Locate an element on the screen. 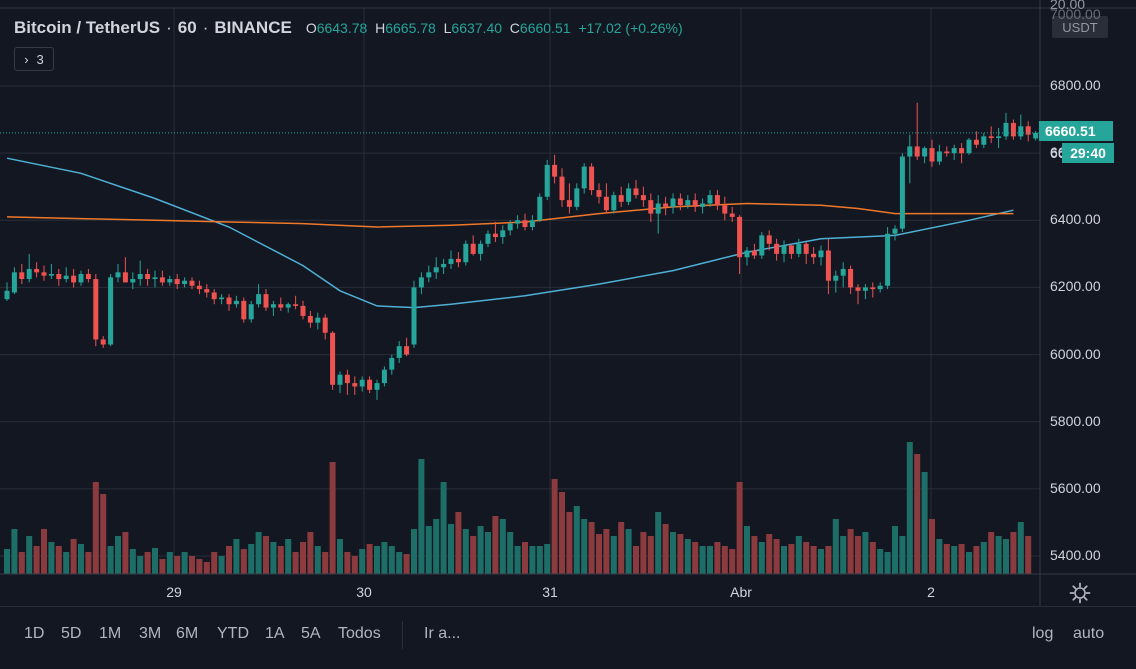  range-button-5a: 5A is located at coordinates (311, 633).